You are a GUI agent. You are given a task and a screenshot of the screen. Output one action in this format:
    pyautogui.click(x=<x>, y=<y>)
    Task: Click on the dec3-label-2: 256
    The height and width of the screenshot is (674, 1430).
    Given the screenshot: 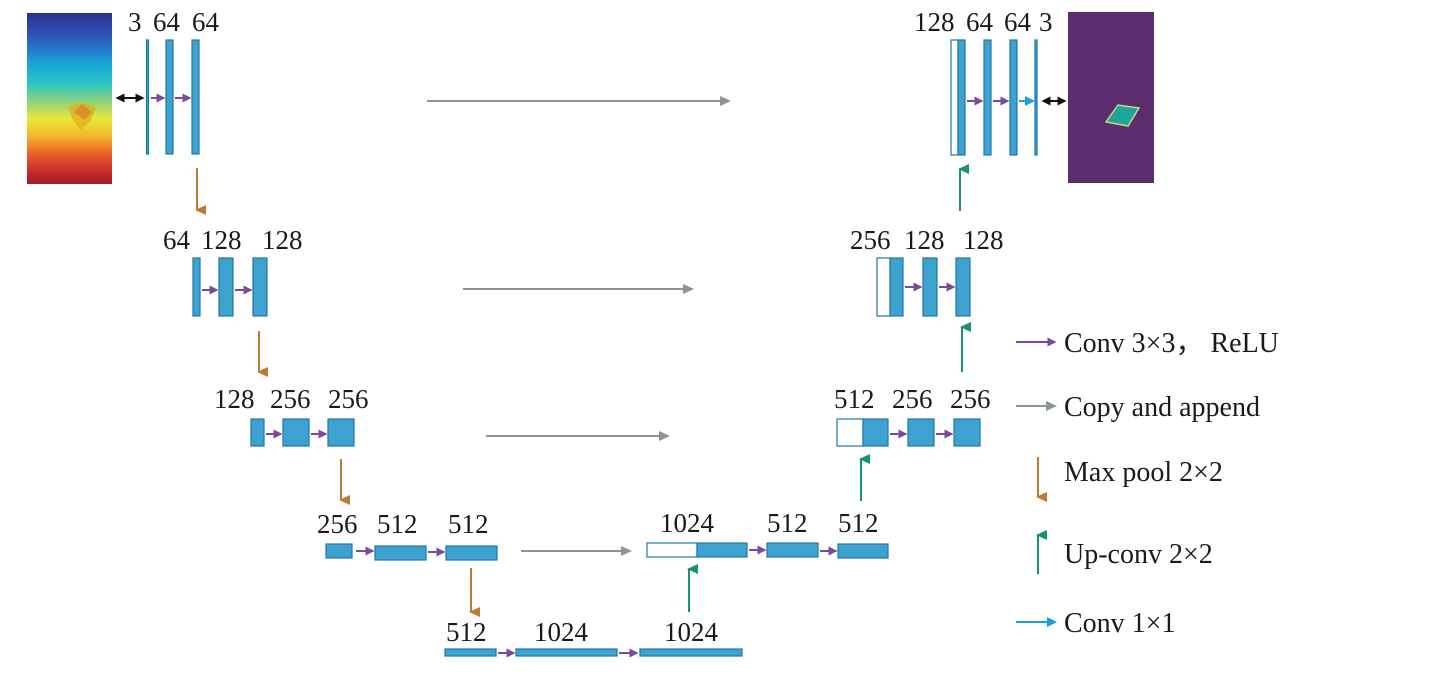 What is the action you would take?
    pyautogui.click(x=912, y=399)
    